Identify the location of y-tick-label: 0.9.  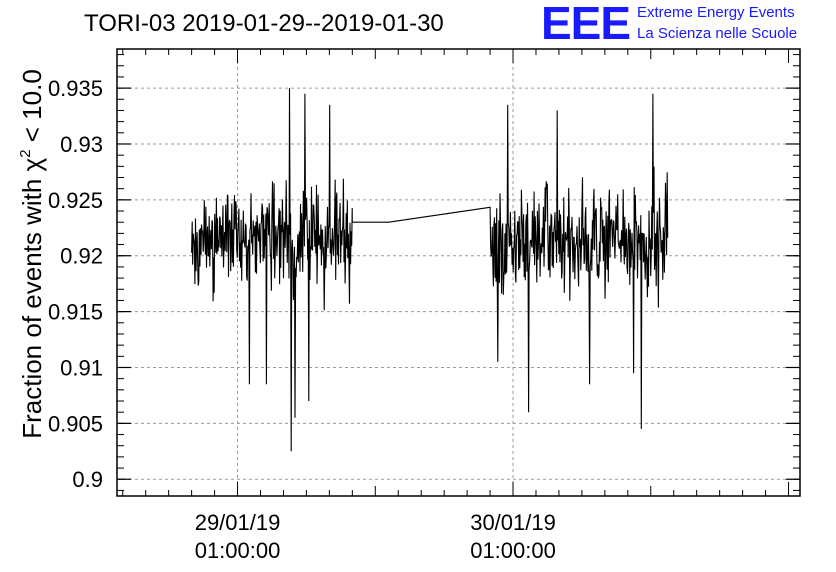
(87, 479).